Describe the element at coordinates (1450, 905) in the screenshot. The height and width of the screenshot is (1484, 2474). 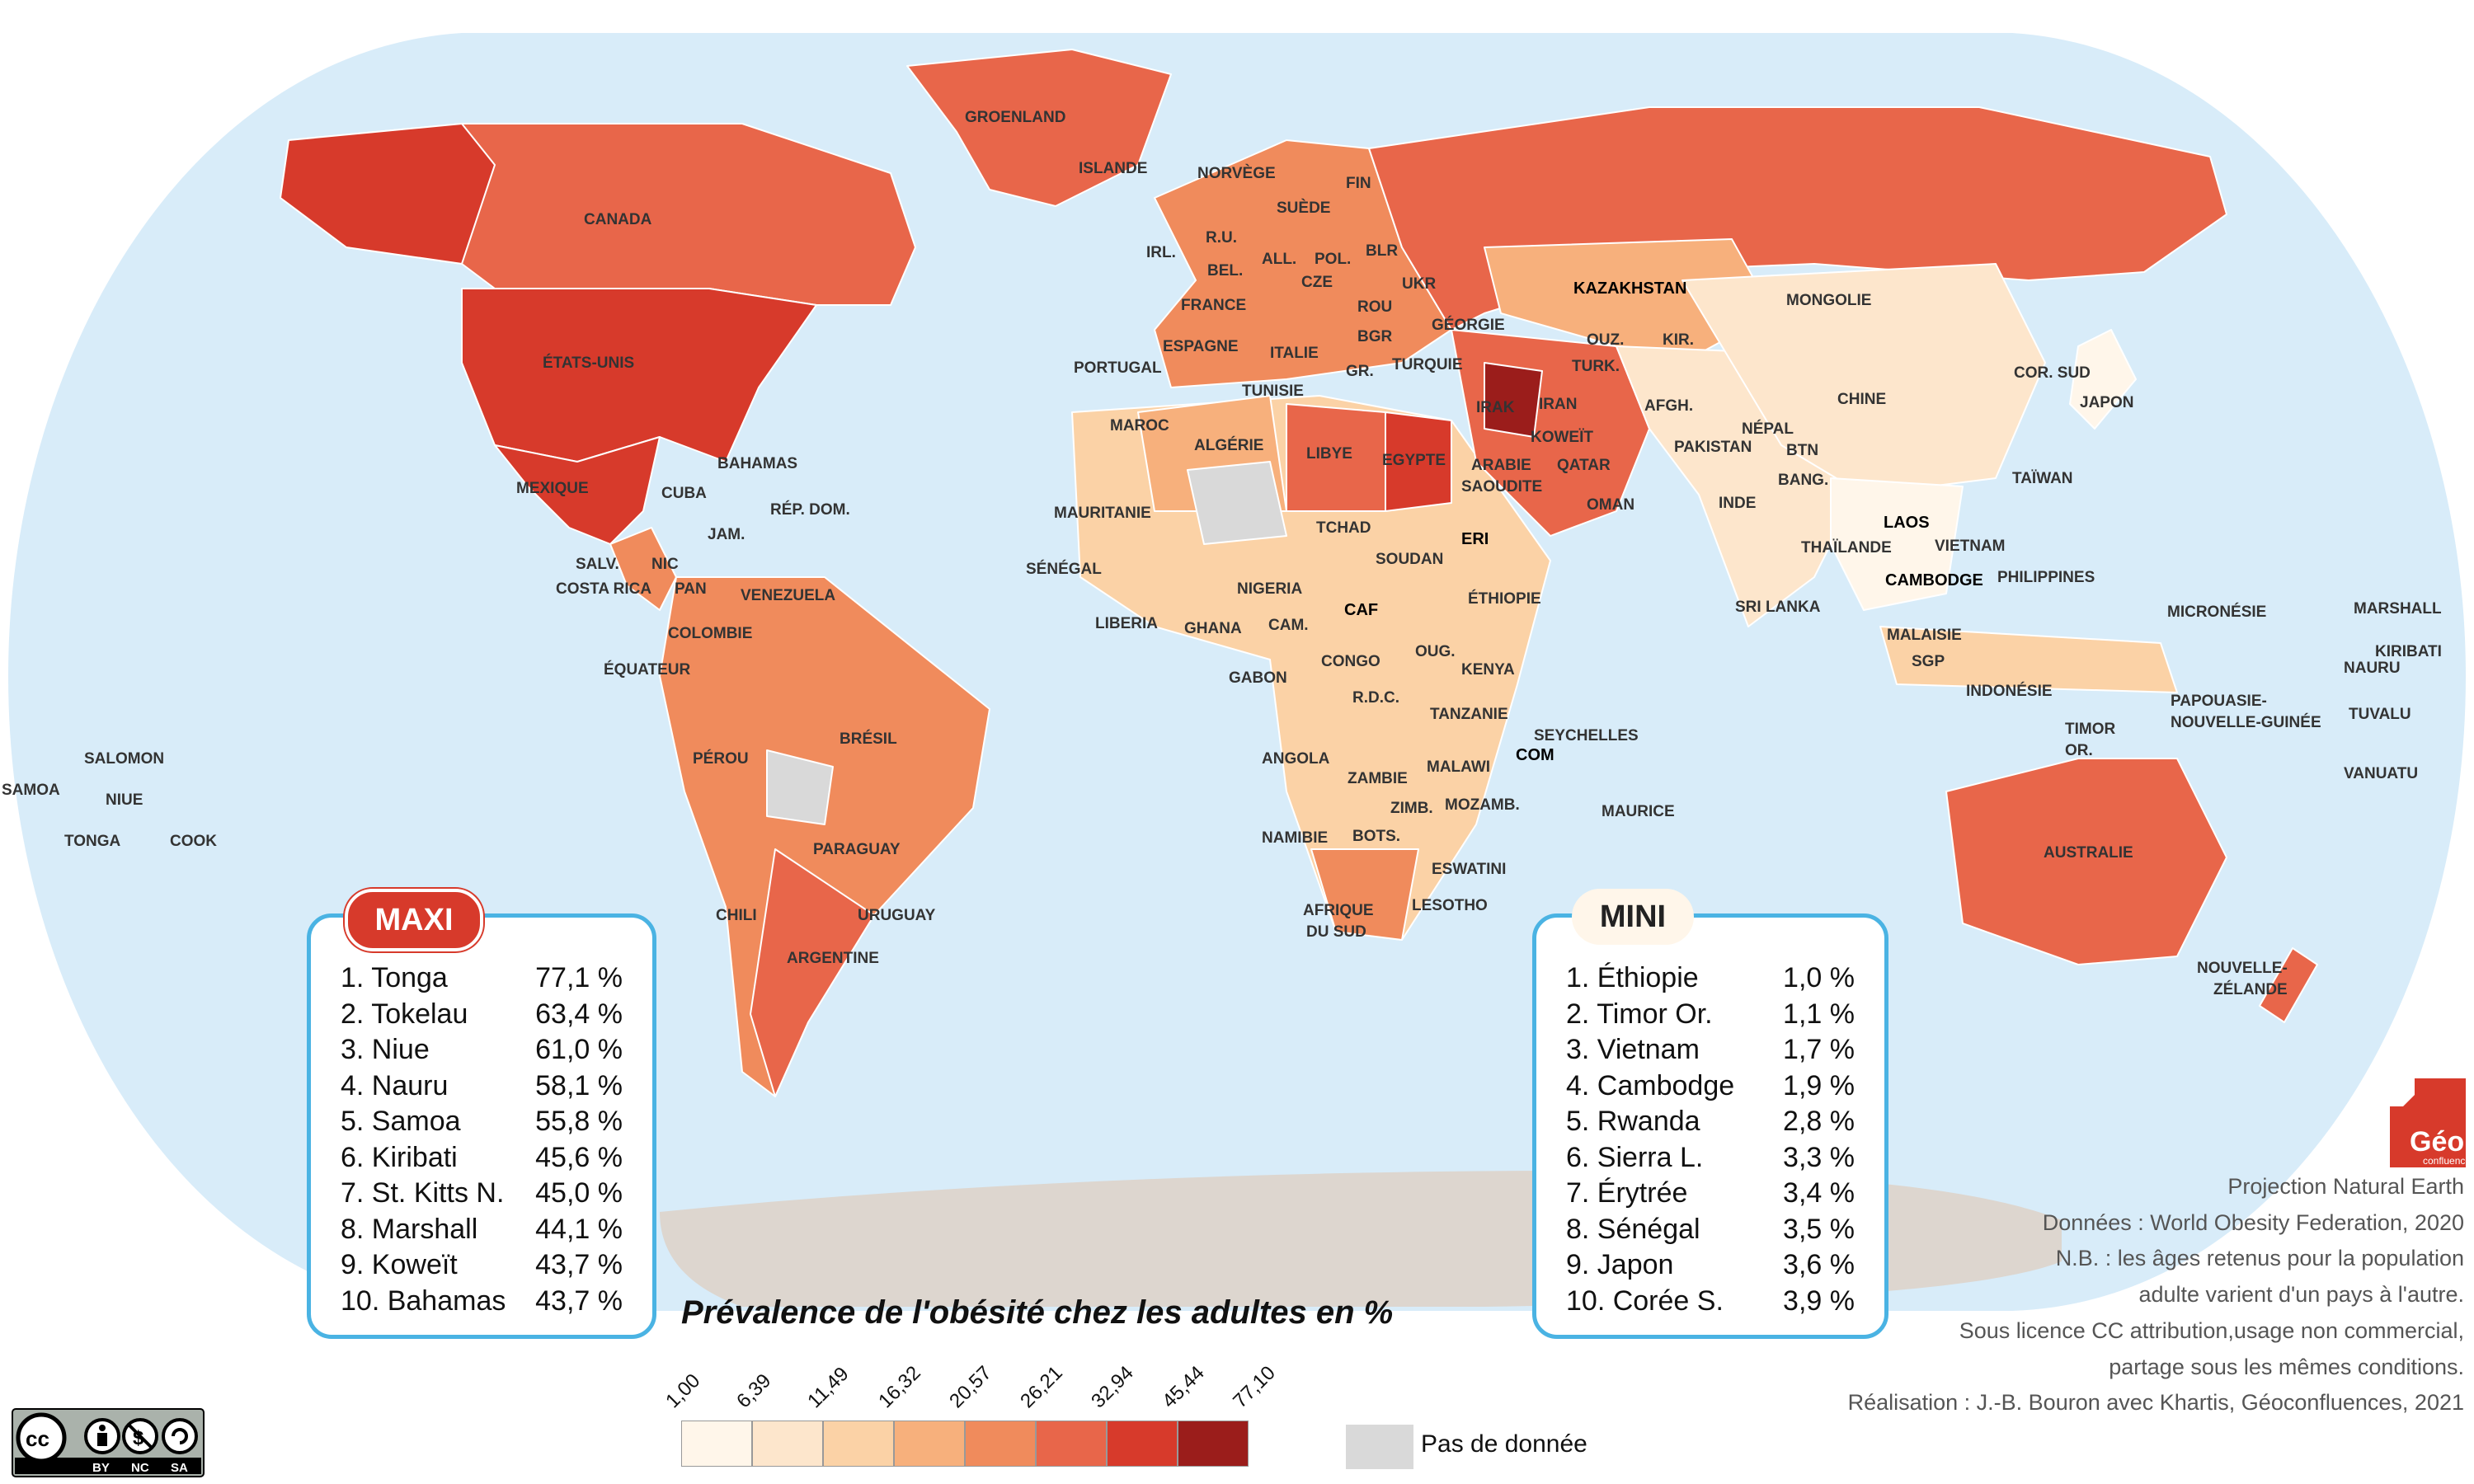
I see `label-lesotho: LESOTHO` at that location.